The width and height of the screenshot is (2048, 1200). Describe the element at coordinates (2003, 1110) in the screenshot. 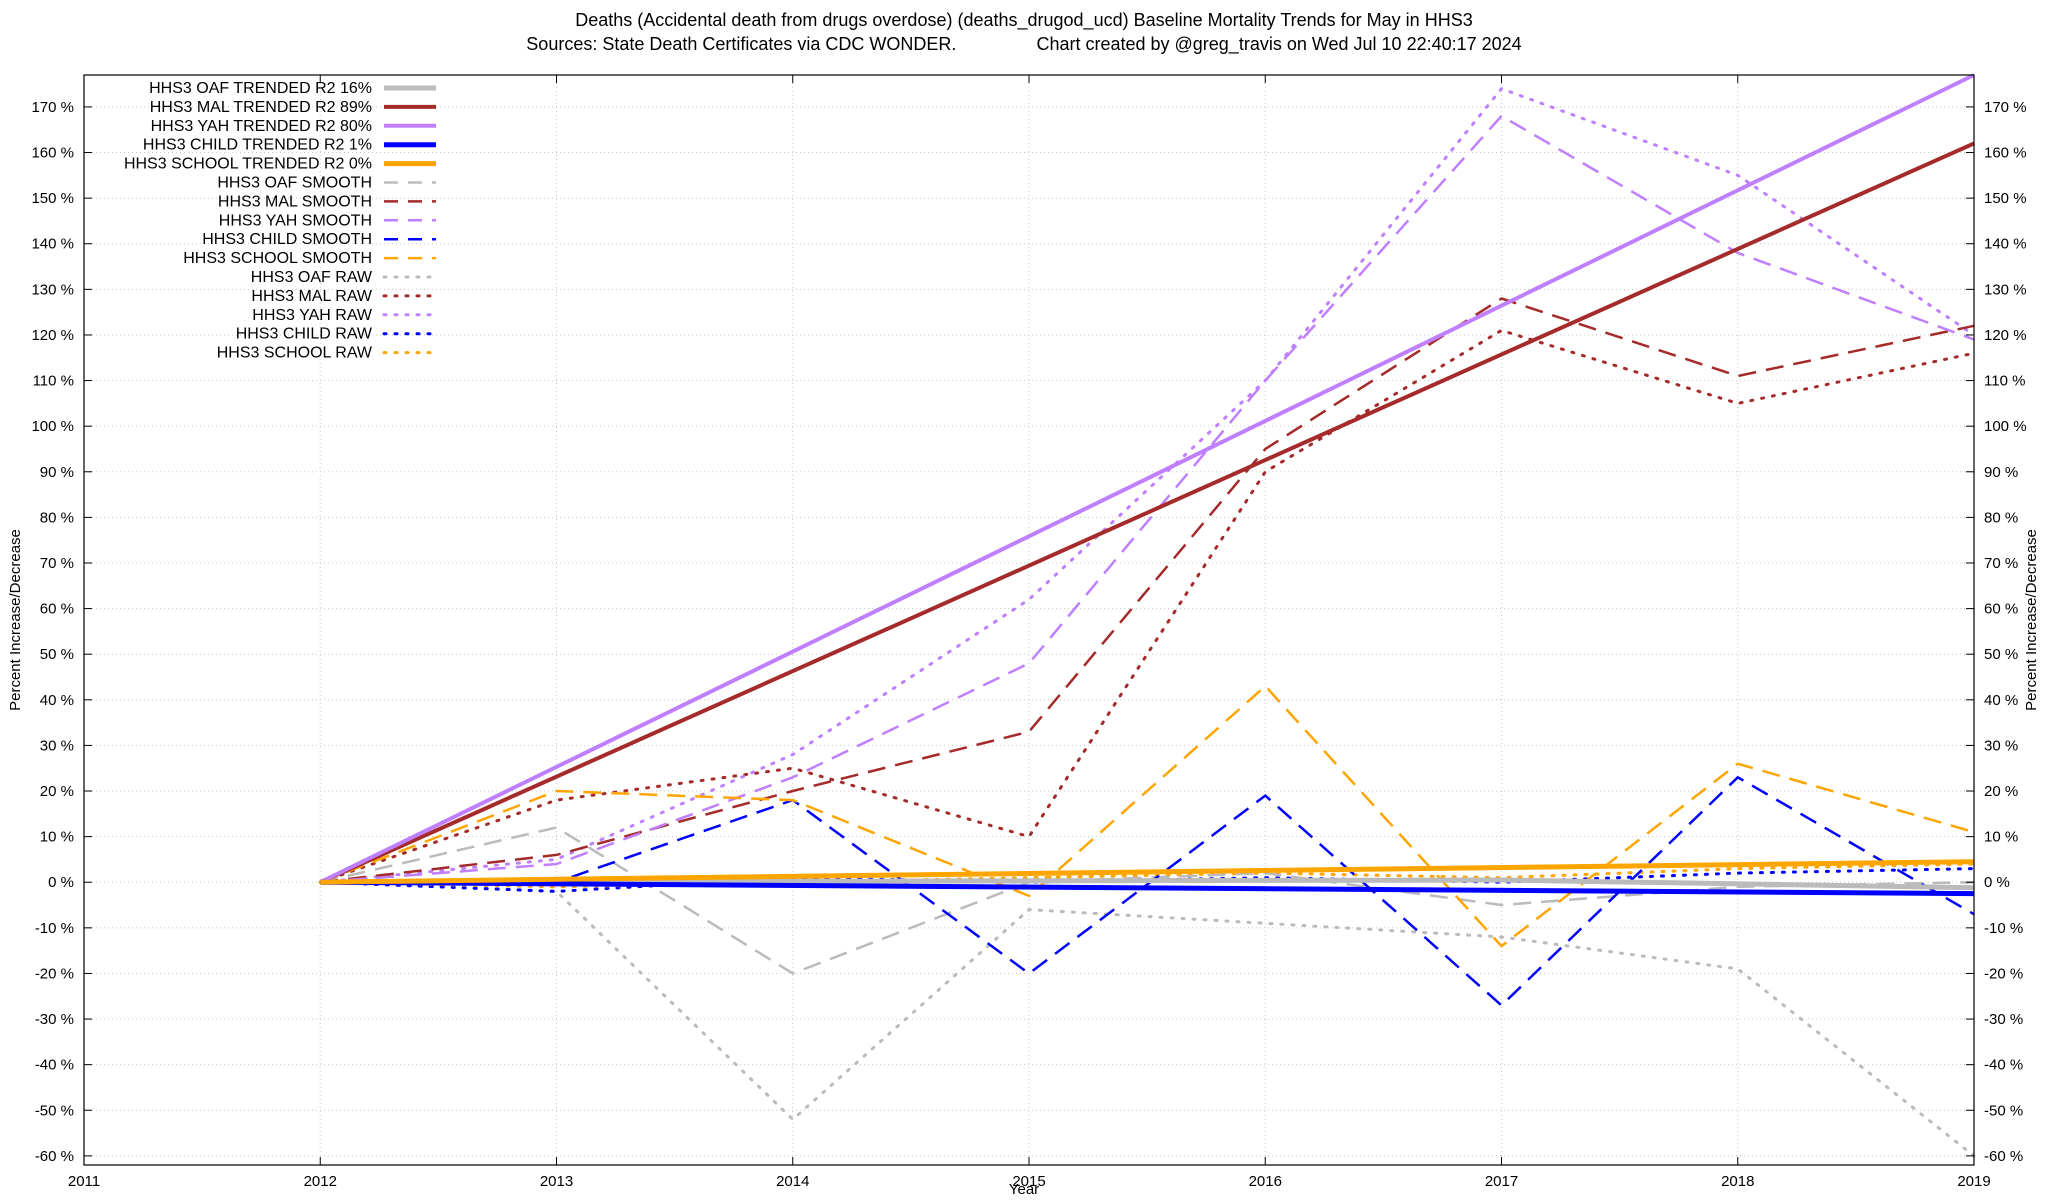

I see `y-tick-label-right: -50 %` at that location.